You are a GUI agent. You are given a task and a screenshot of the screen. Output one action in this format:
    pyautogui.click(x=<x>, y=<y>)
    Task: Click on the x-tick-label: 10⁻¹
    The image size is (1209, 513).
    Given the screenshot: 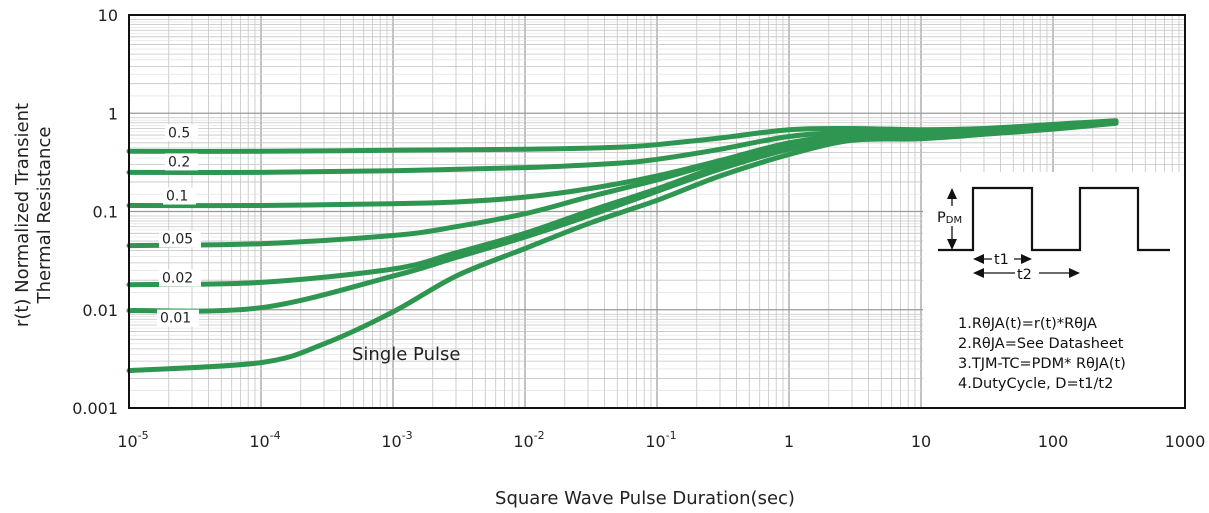 What is the action you would take?
    pyautogui.click(x=660, y=440)
    